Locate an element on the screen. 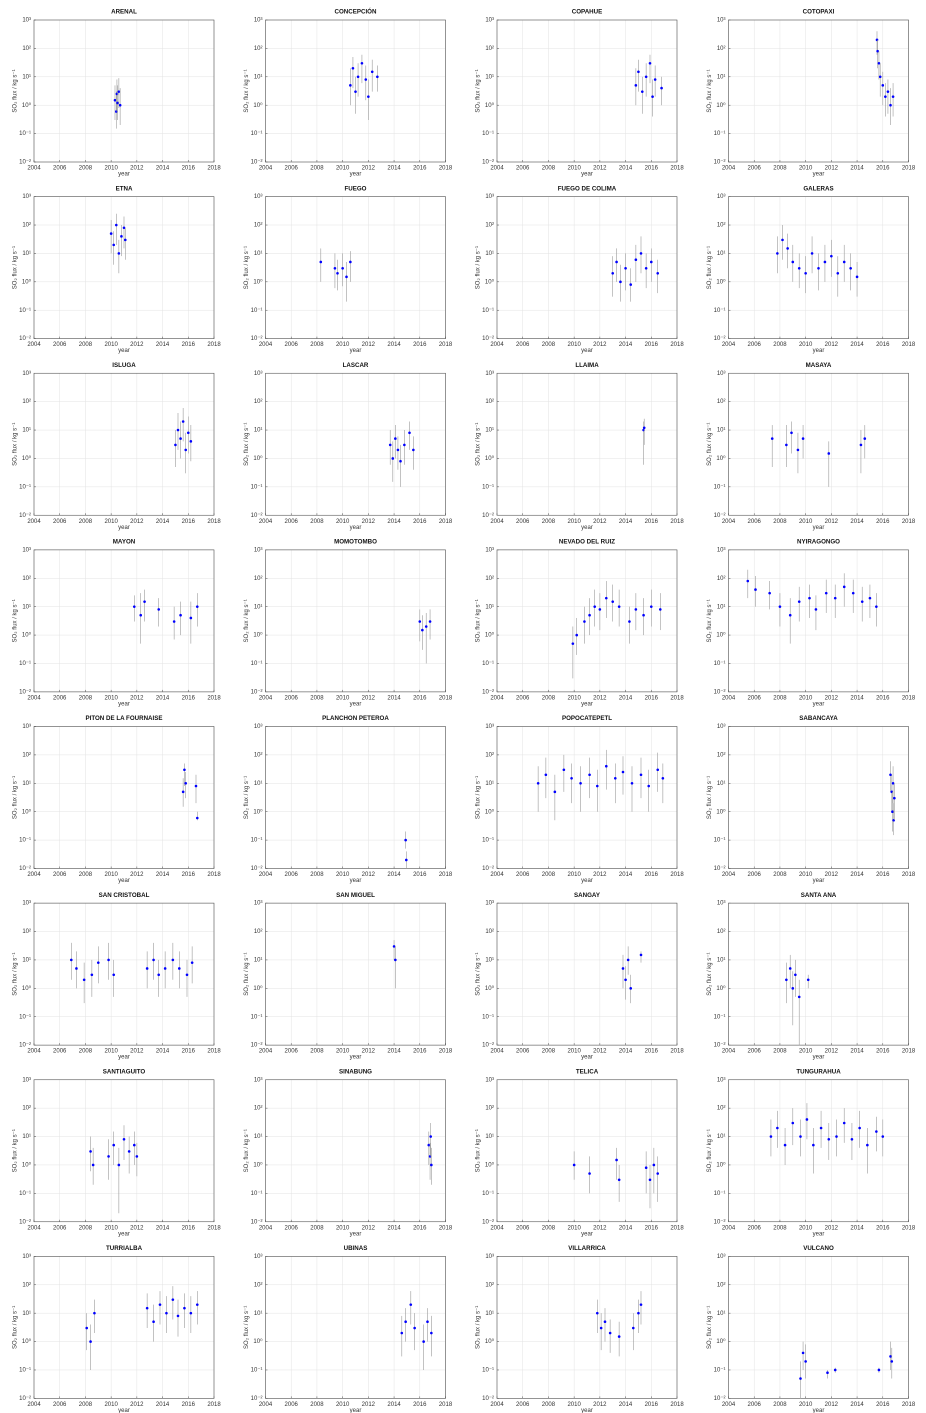  panel-title: ETNA is located at coordinates (124, 188).